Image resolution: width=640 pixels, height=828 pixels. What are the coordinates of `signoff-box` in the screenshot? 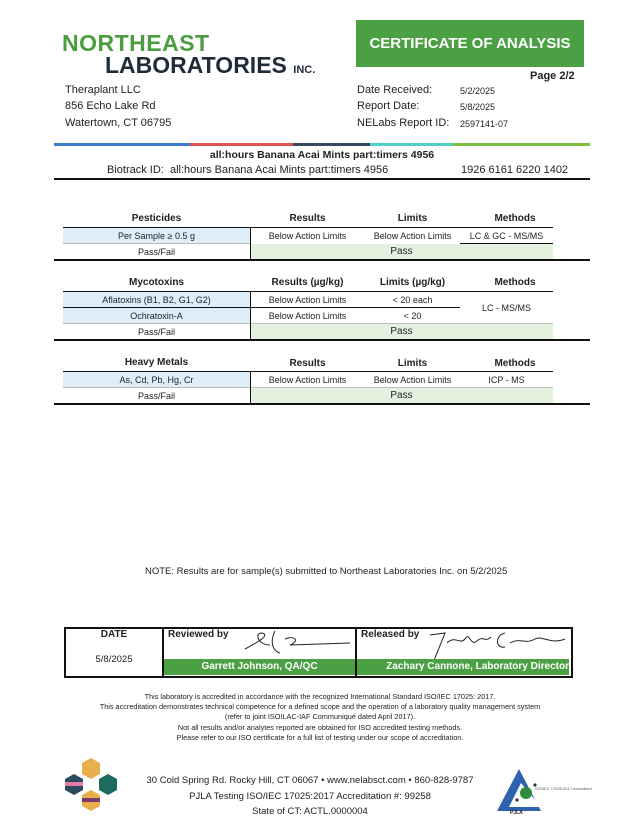 It's located at (318, 652).